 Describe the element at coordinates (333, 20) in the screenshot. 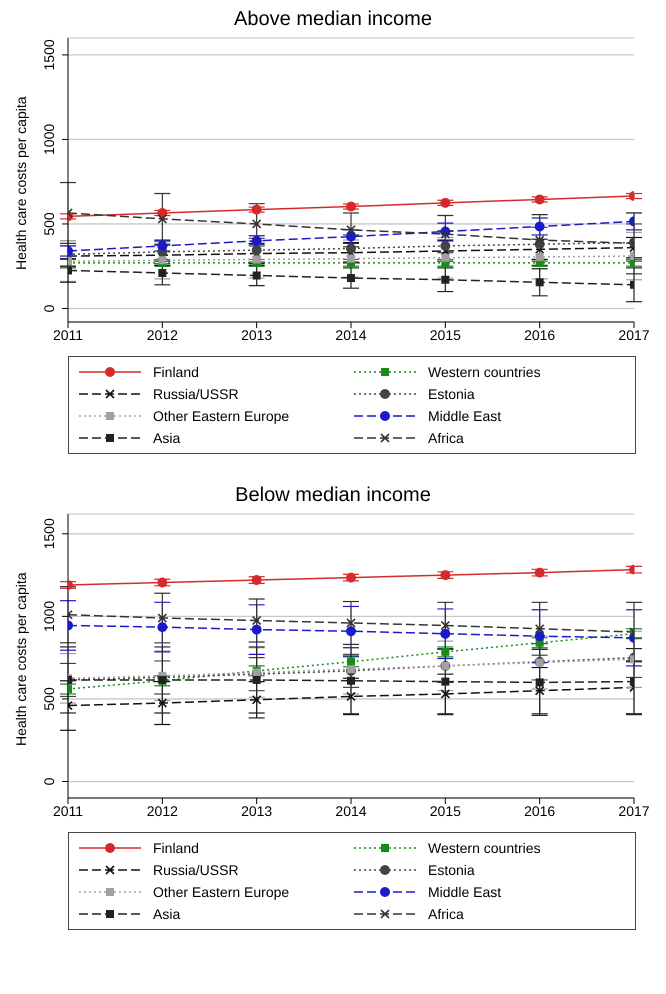

I see `chart-title: Above median income` at that location.